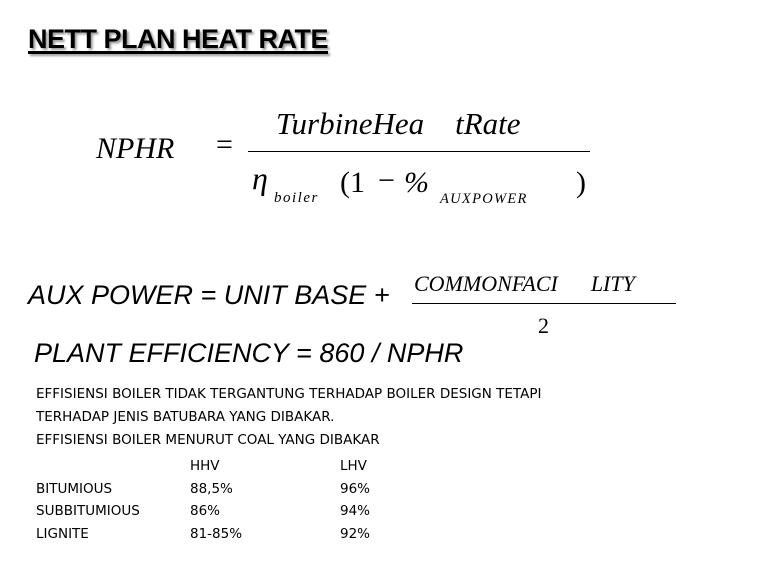 The width and height of the screenshot is (768, 576). What do you see at coordinates (352, 182) in the screenshot?
I see `paren-open: (1` at bounding box center [352, 182].